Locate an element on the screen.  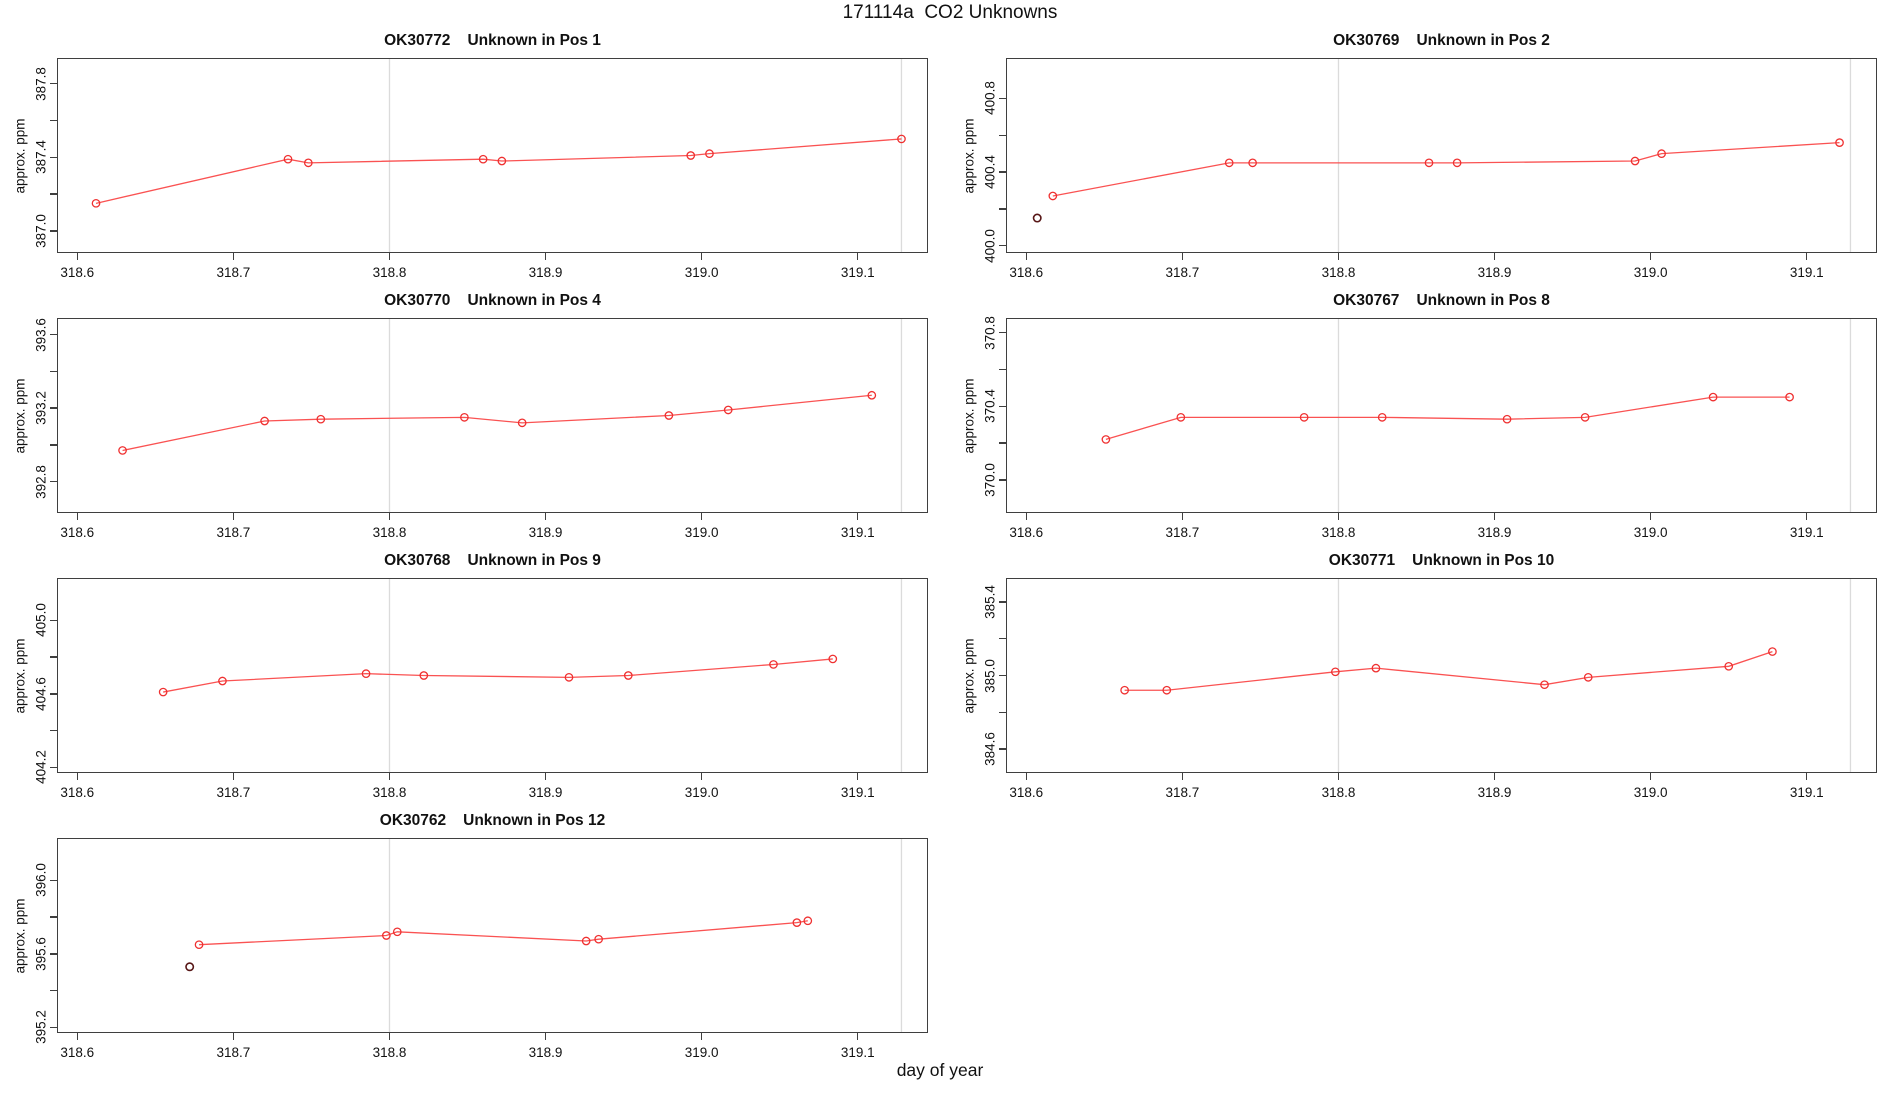
y-tick-label: 393.6 is located at coordinates (41, 334).